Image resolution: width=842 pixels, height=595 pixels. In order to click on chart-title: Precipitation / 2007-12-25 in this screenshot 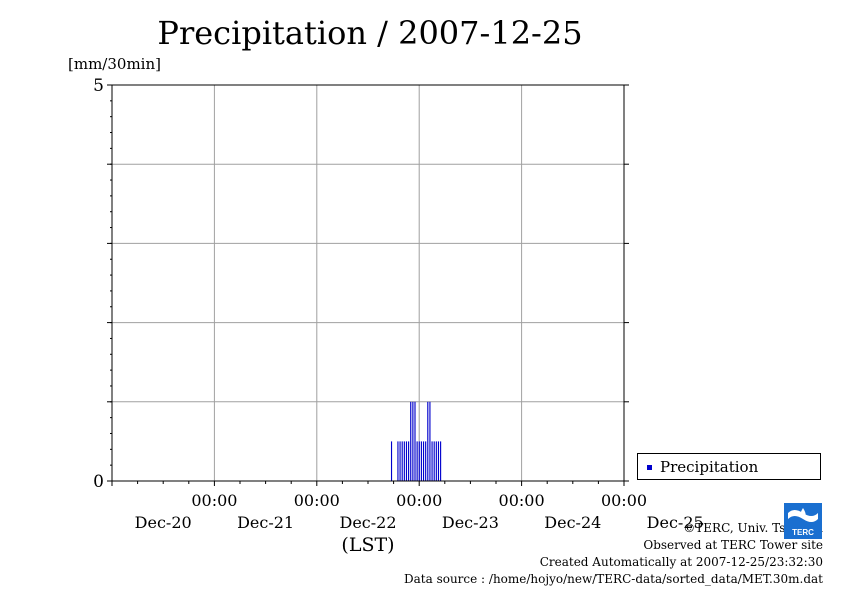, I will do `click(370, 33)`.